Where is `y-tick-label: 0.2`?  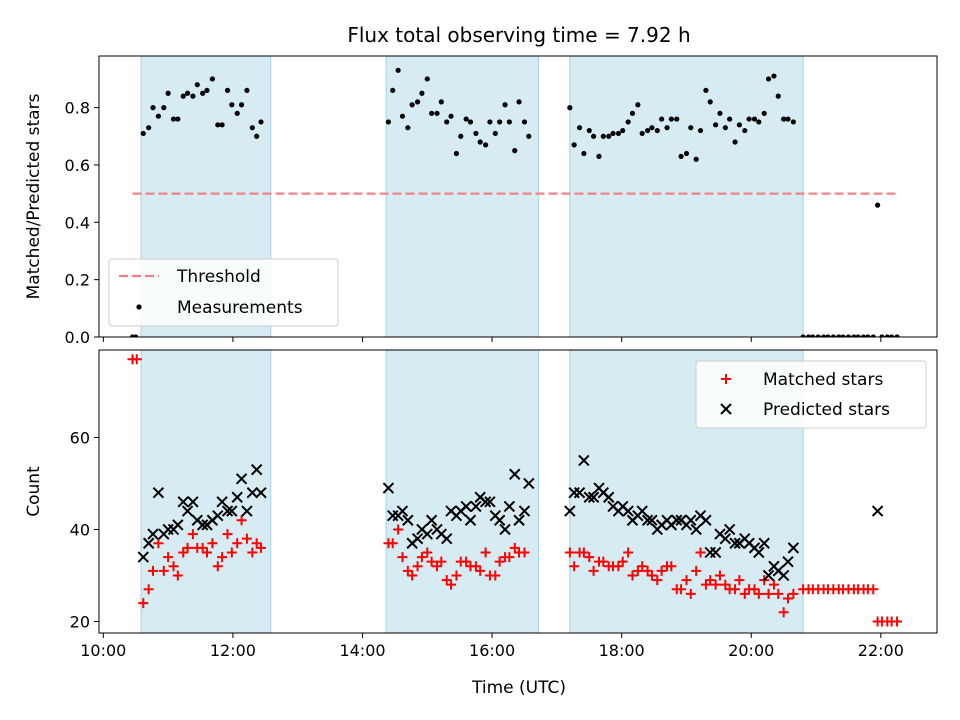 y-tick-label: 0.2 is located at coordinates (77, 280).